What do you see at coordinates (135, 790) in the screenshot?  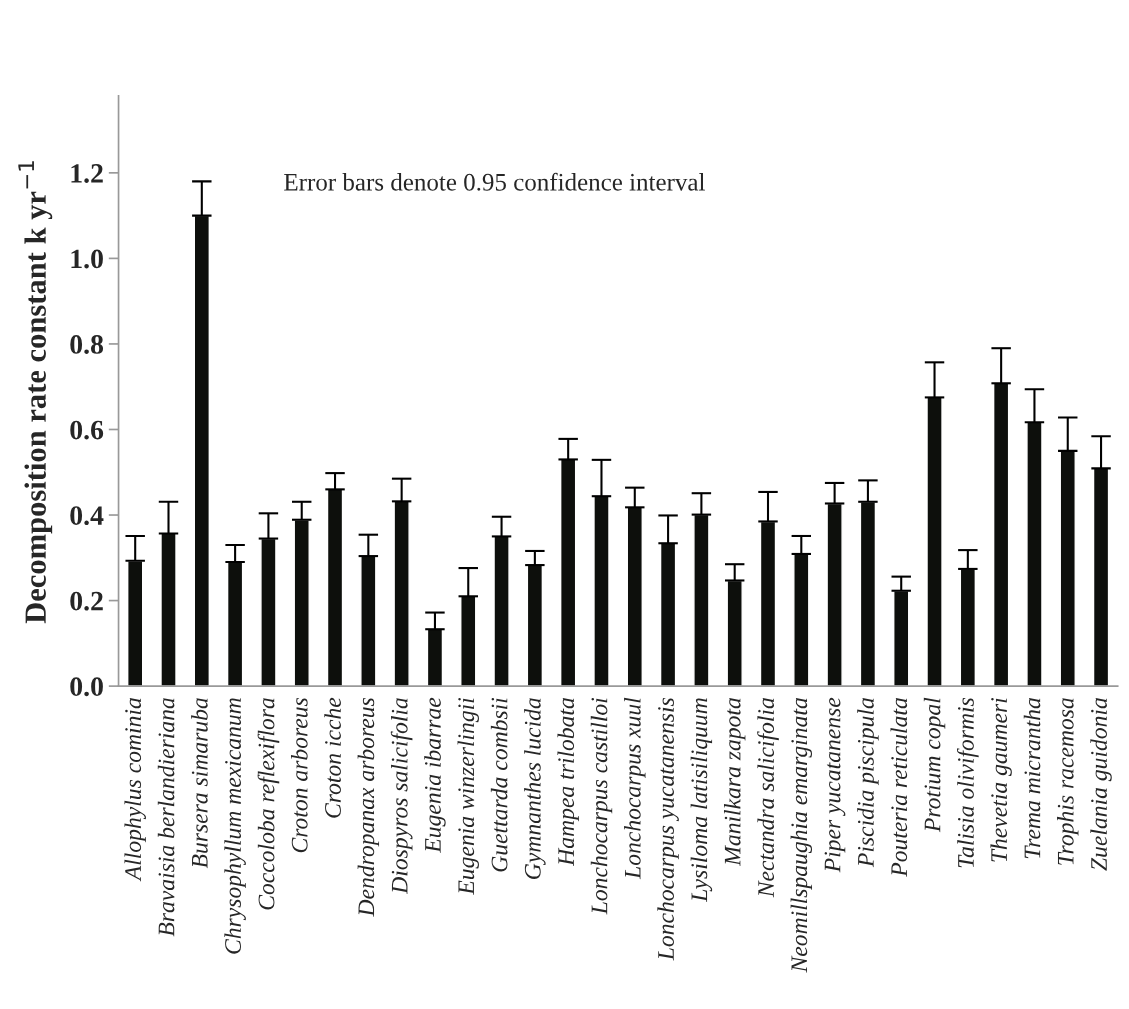 I see `x-tick-label: Allophylus cominia` at bounding box center [135, 790].